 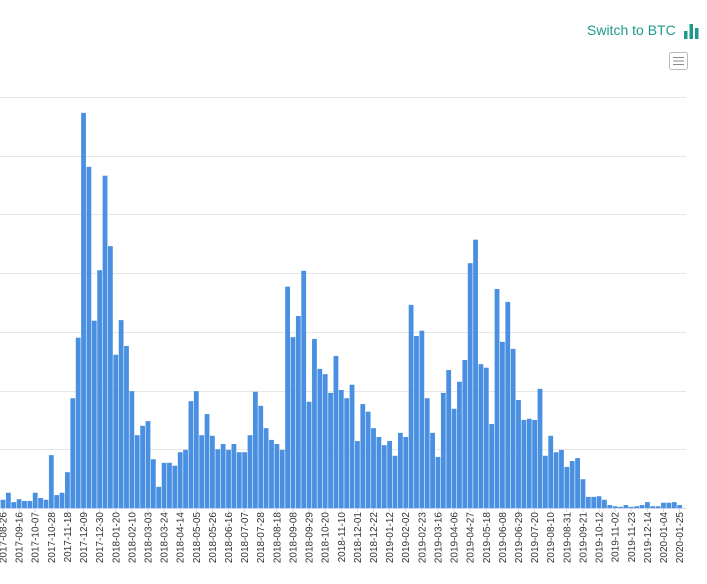 I want to click on x-tick-label: 2019-07-20, so click(x=535, y=538).